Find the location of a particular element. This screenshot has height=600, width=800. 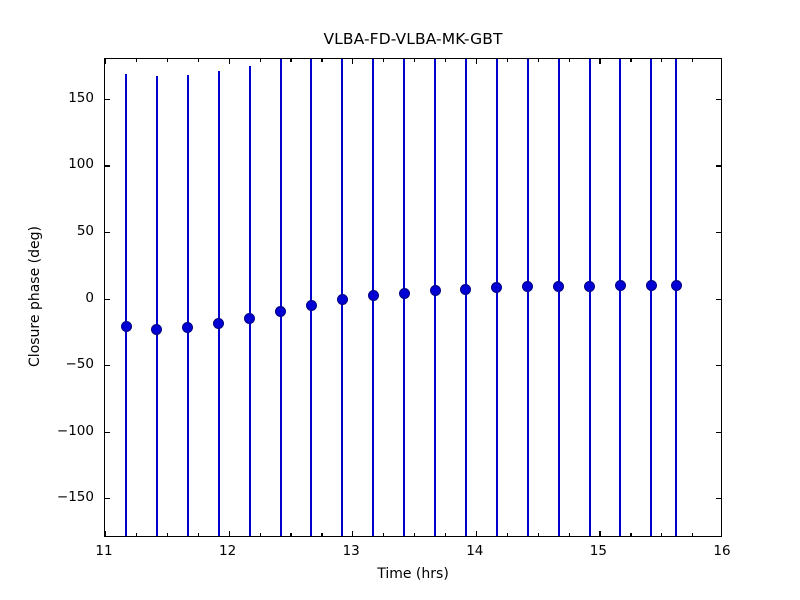

y-tick-label: 150 is located at coordinates (81, 97).